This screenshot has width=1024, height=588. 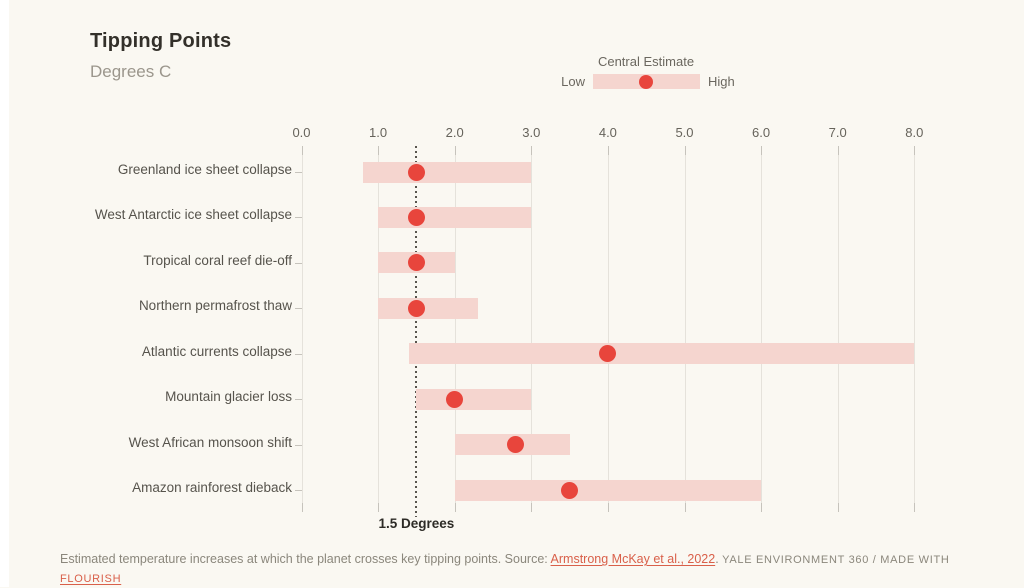 I want to click on category-label: Mountain glacier loss, so click(x=228, y=397).